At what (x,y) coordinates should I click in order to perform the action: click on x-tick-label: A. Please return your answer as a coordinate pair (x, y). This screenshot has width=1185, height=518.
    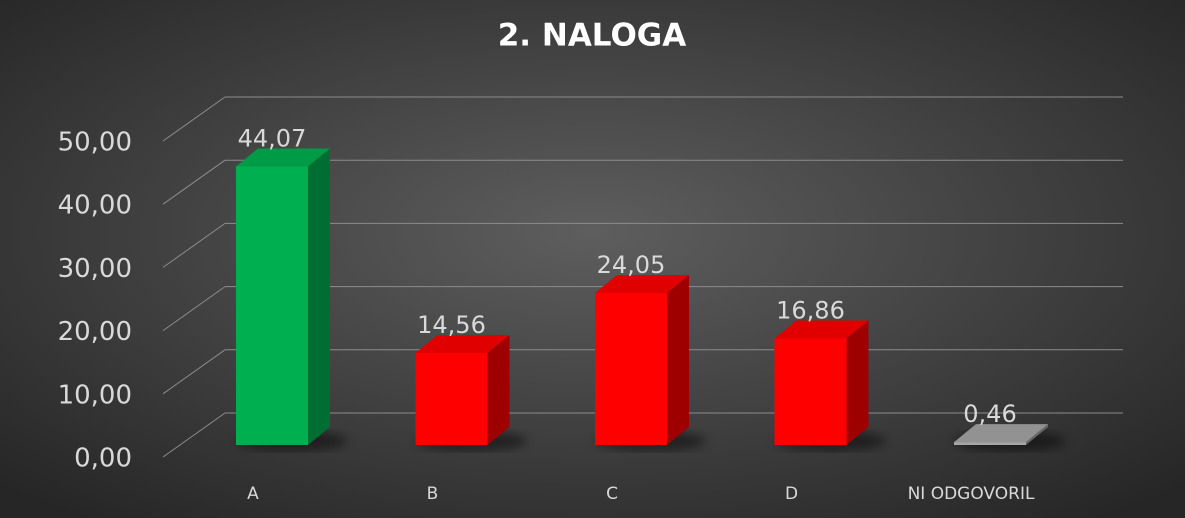
    Looking at the image, I should click on (253, 494).